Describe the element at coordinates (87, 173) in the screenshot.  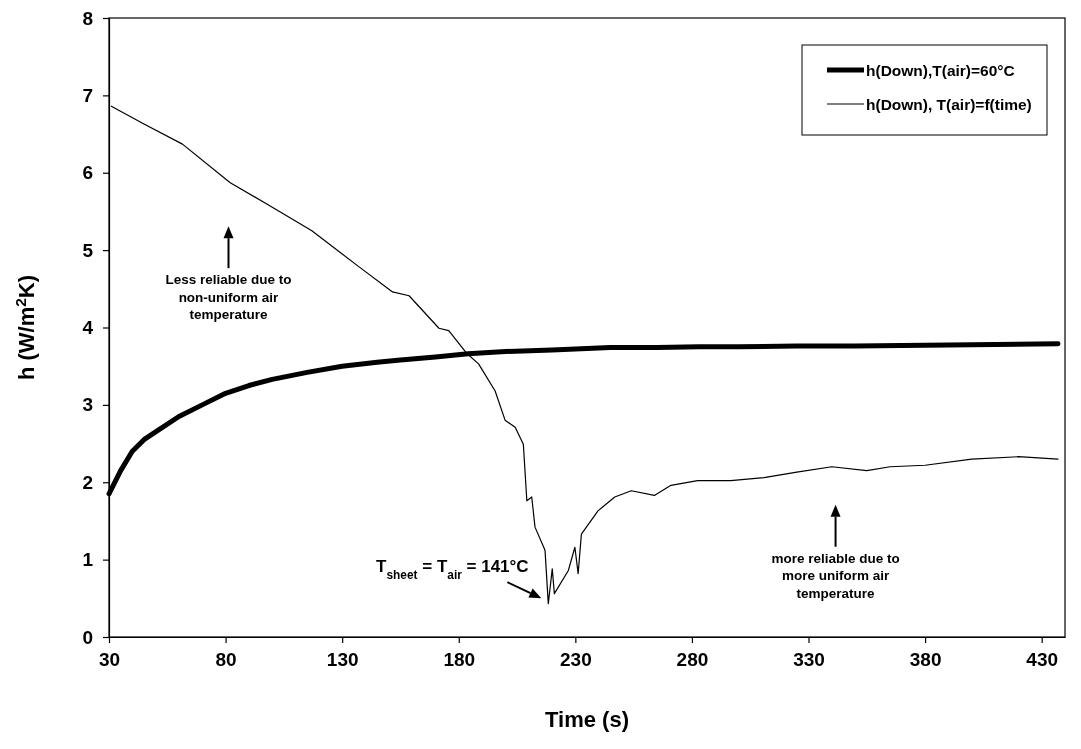
I see `y-tick-label: 6` at that location.